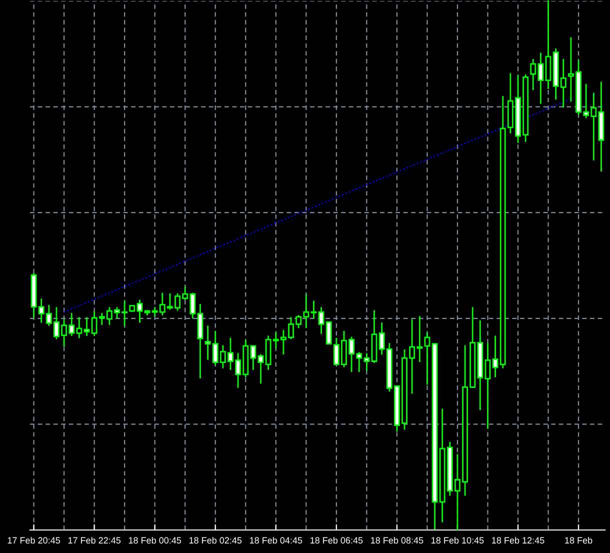  Describe the element at coordinates (94, 540) in the screenshot. I see `x-tick-label: 17 Feb 22:45` at that location.